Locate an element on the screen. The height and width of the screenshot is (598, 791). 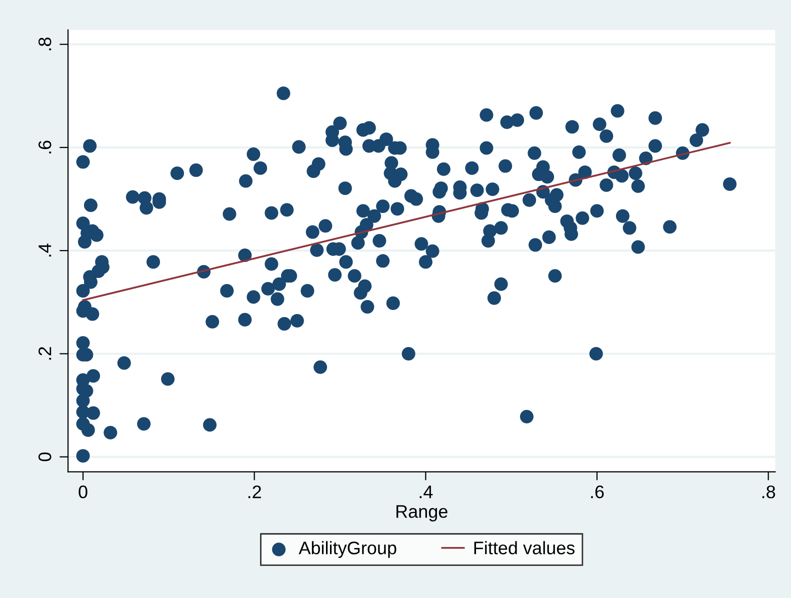
x-tick-label: .4 is located at coordinates (426, 492).